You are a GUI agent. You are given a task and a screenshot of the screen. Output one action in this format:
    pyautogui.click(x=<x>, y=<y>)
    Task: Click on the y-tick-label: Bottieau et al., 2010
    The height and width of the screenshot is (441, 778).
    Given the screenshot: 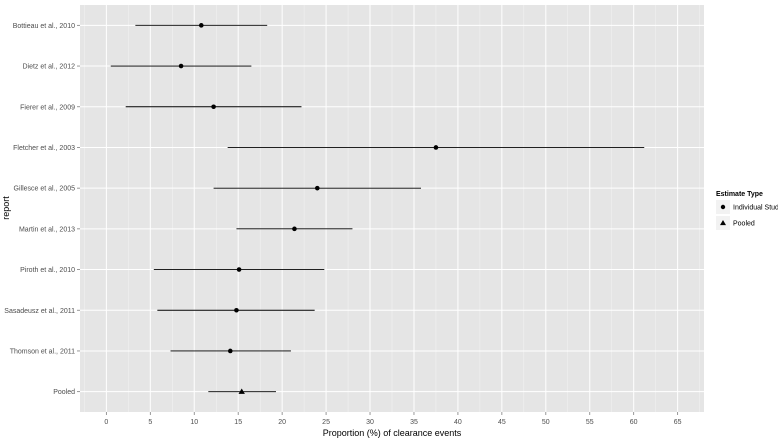 What is the action you would take?
    pyautogui.click(x=44, y=26)
    